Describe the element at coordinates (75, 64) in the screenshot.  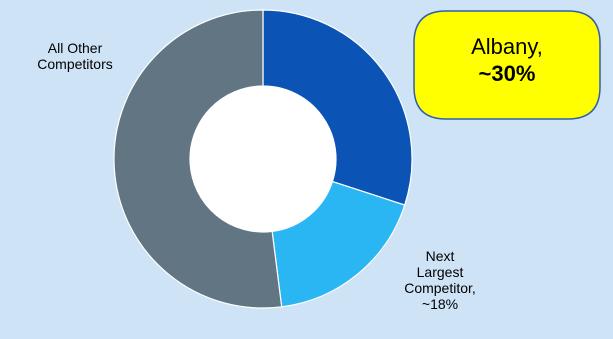
I see `label-all-other-line2: Competitors` at that location.